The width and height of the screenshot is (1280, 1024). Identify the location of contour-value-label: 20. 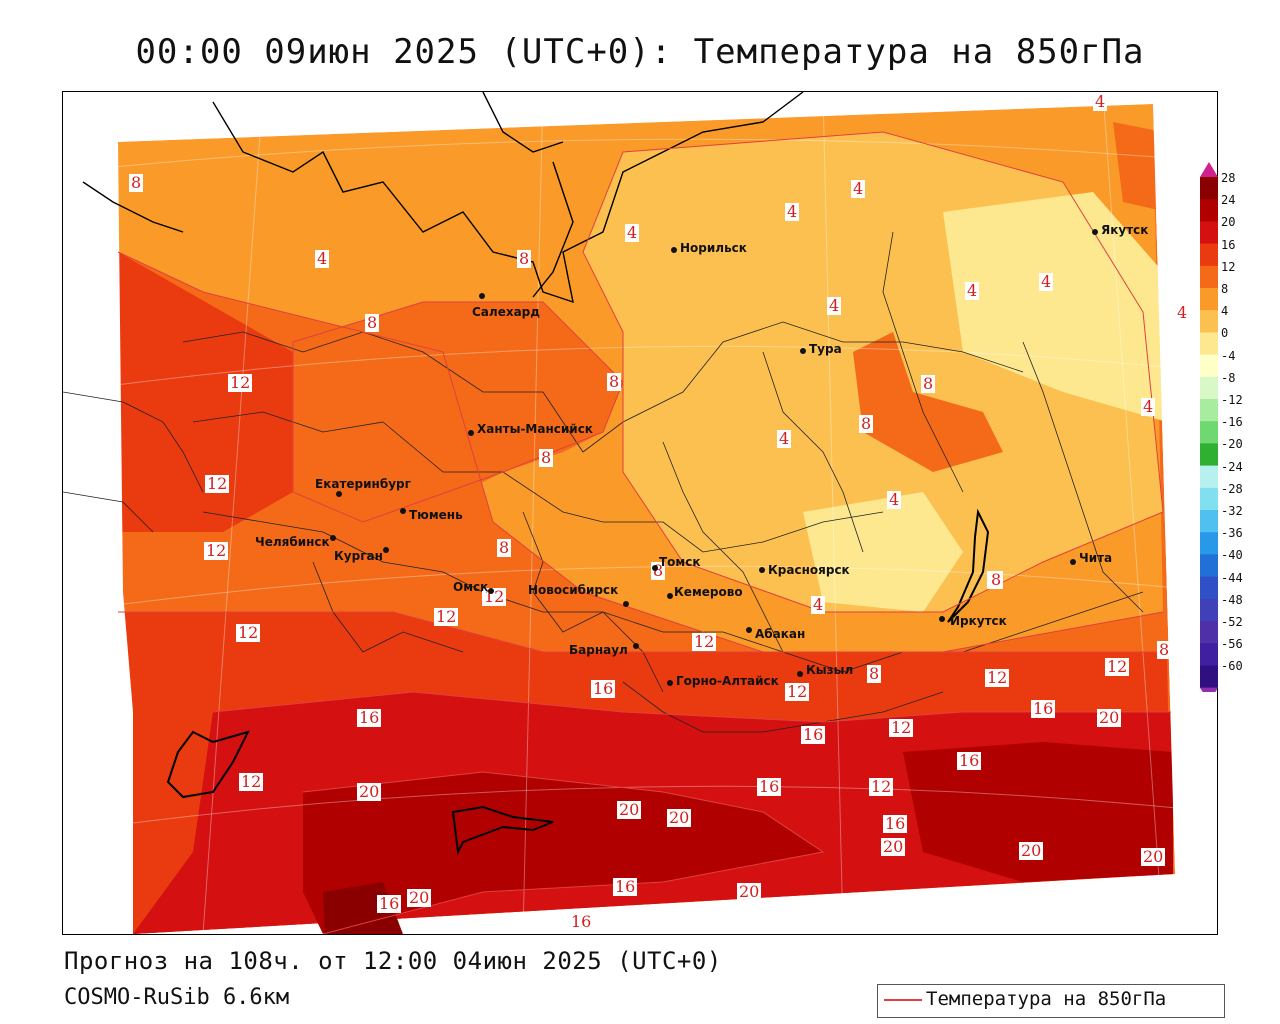
(1153, 856).